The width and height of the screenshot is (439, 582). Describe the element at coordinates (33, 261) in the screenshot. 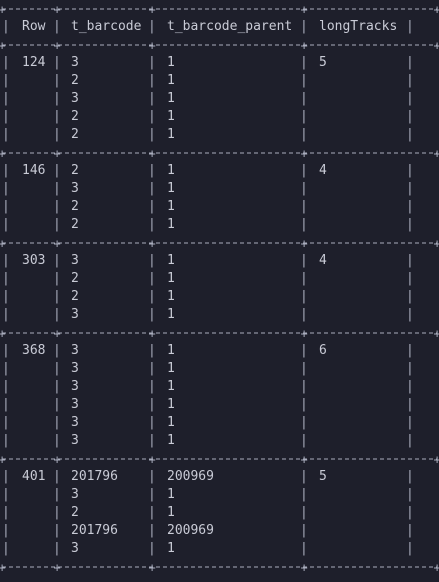

I see `row-number: 303` at that location.